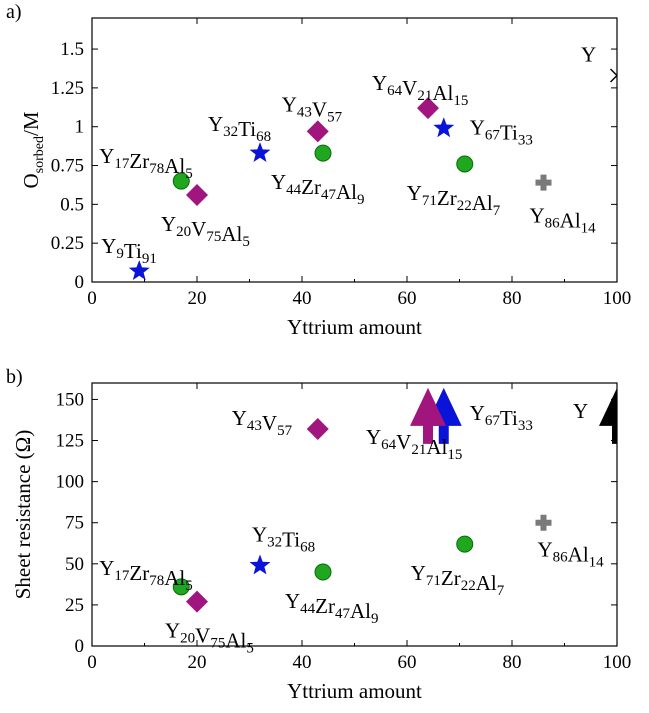 Image resolution: width=649 pixels, height=713 pixels. What do you see at coordinates (74, 564) in the screenshot?
I see `y-tick-label: 50` at bounding box center [74, 564].